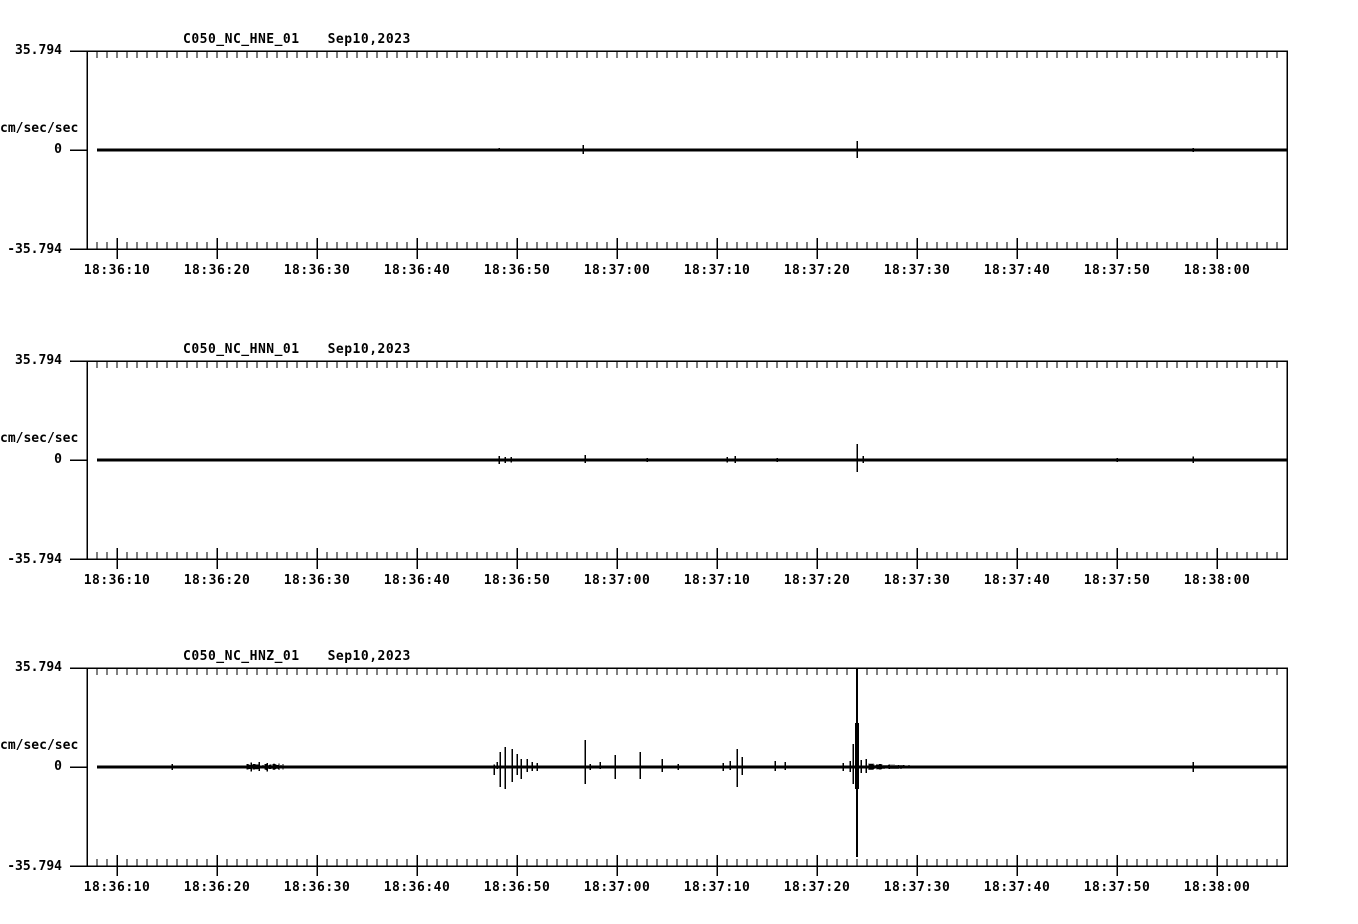 Image resolution: width=1358 pixels, height=924 pixels. Describe the element at coordinates (241, 656) in the screenshot. I see `station-channel-label: C050_NC_HNZ_01` at that location.